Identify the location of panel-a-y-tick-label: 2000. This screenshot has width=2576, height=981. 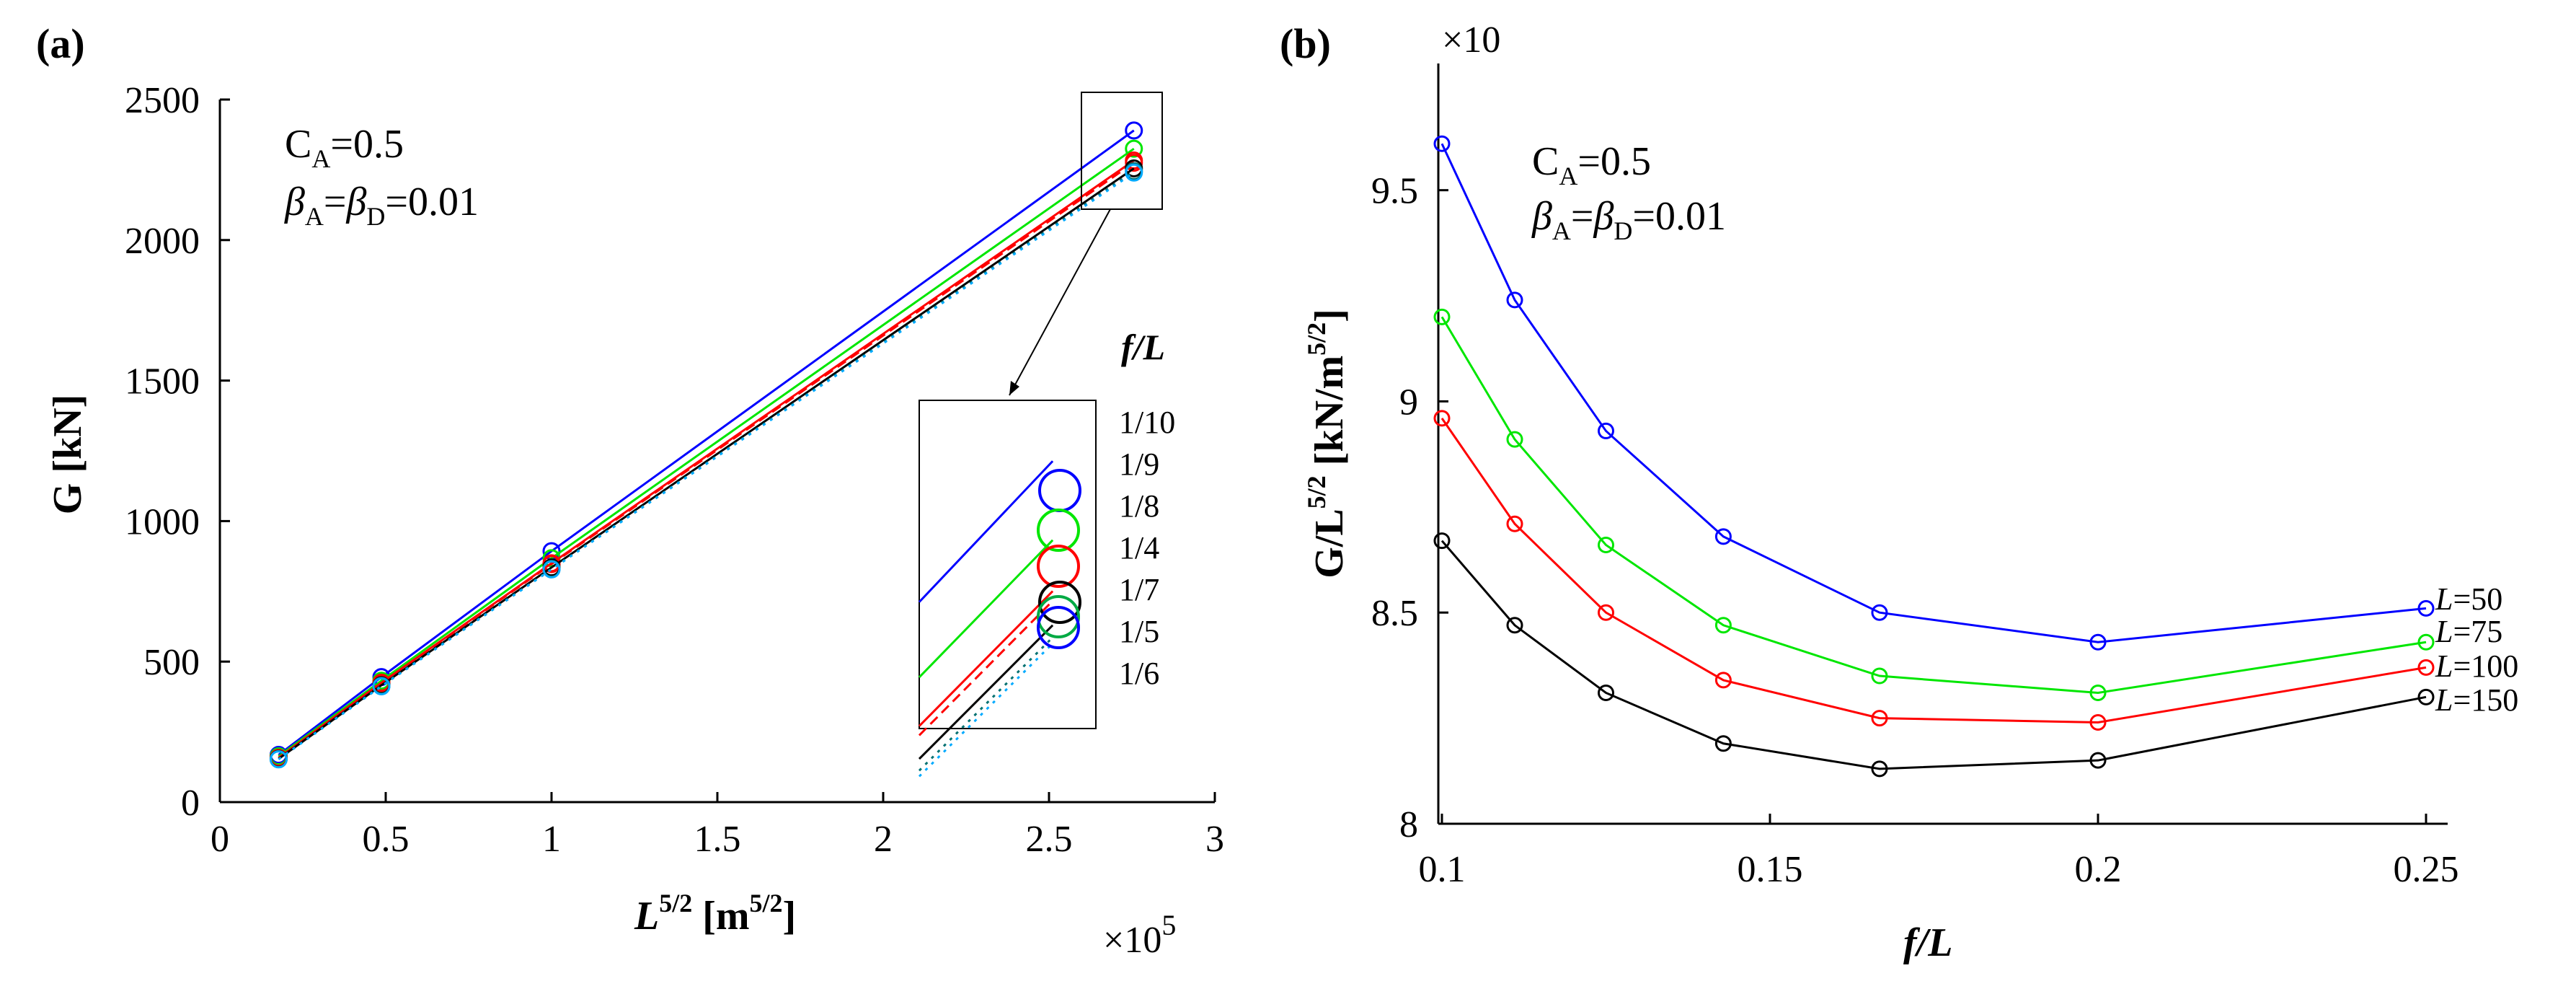
(162, 241).